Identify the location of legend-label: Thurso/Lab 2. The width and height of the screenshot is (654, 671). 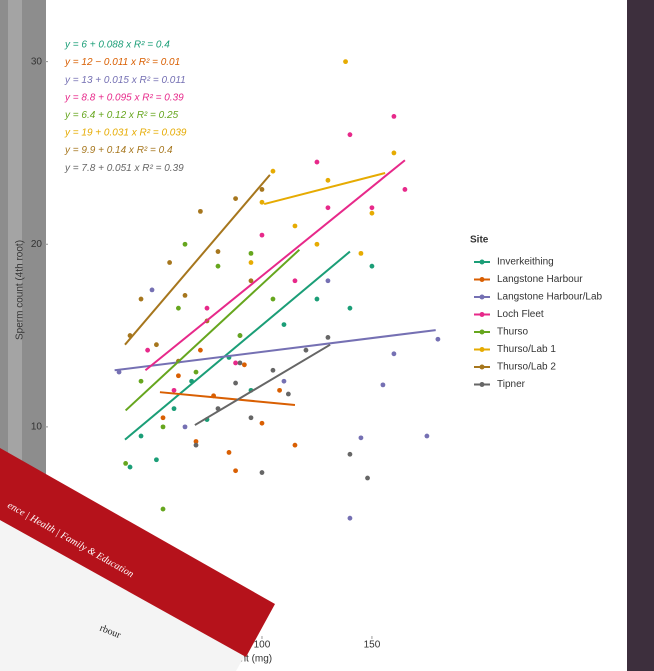
(526, 367).